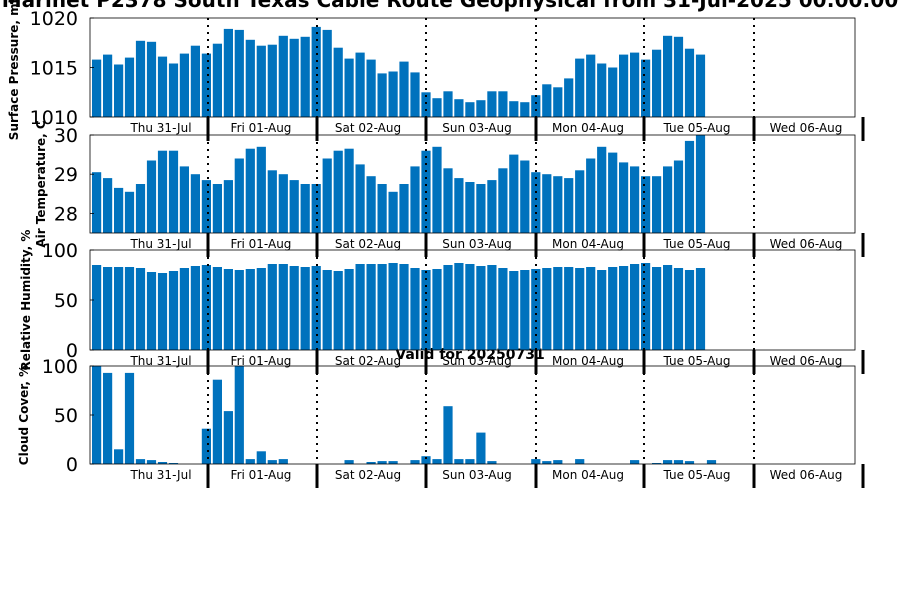 This screenshot has height=600, width=900. I want to click on y-tick-label: 1010, so click(54, 118).